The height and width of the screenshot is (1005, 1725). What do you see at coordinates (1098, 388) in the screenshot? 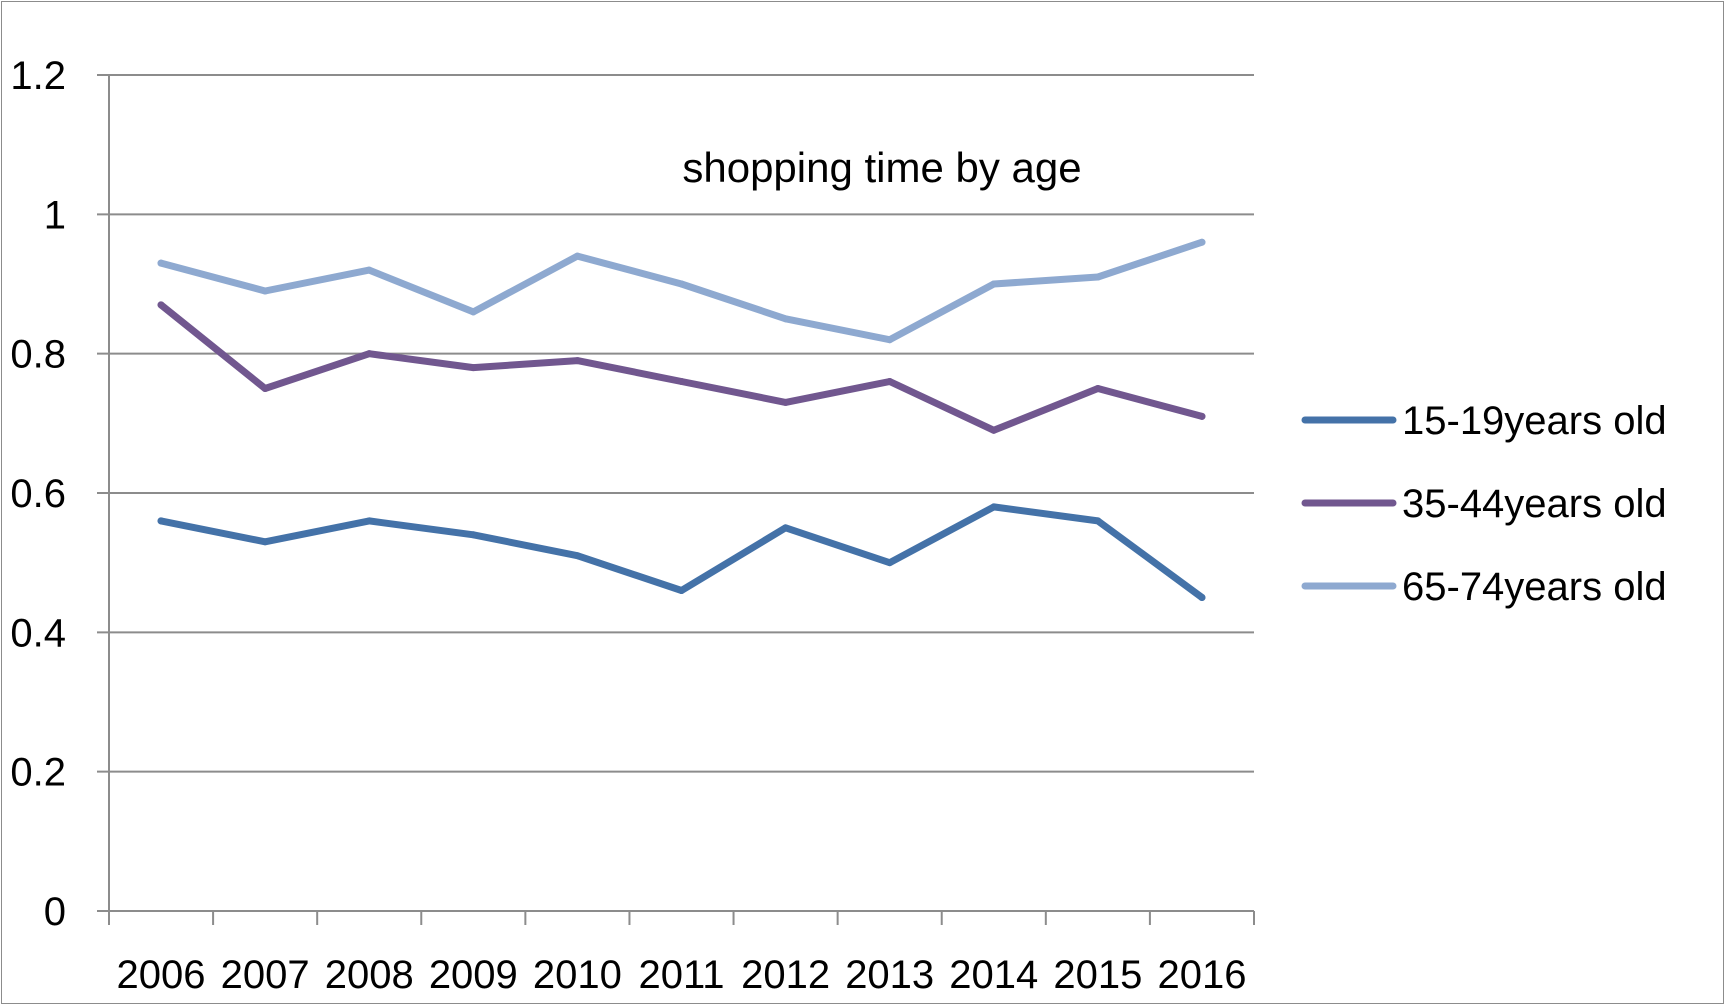
I see `data-point-1-2015` at bounding box center [1098, 388].